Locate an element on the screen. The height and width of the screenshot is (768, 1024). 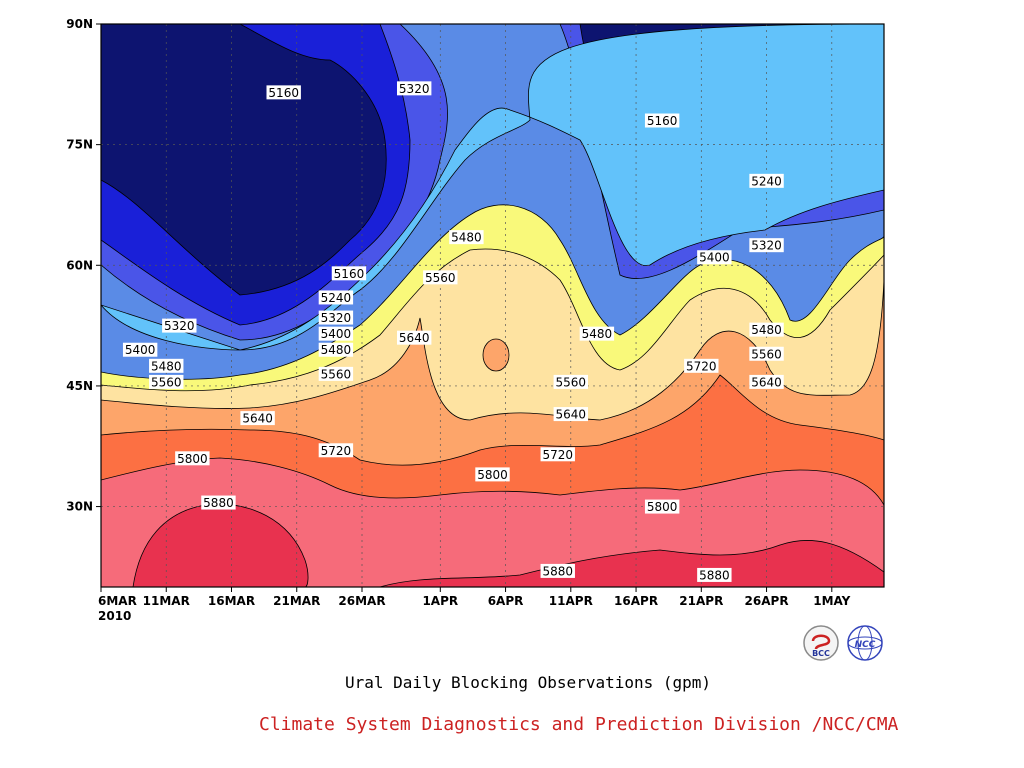
ncc-logo-text: NCC is located at coordinates (865, 645).